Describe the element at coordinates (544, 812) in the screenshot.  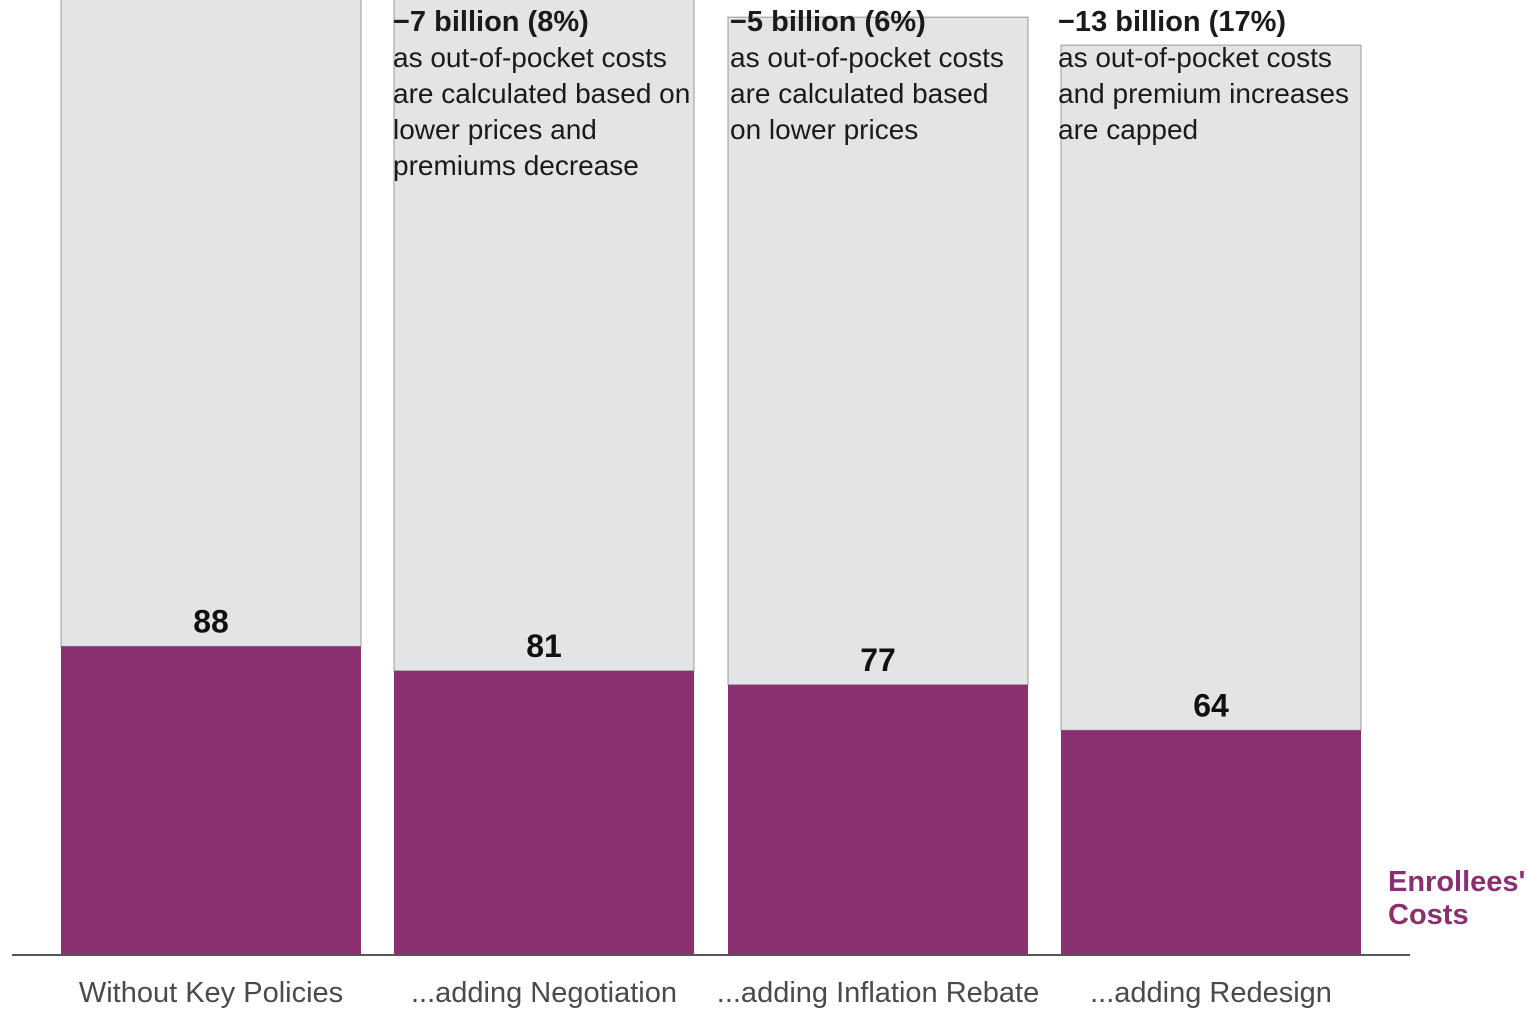
I see `bar-enrollees-costs-adding-negotiation` at that location.